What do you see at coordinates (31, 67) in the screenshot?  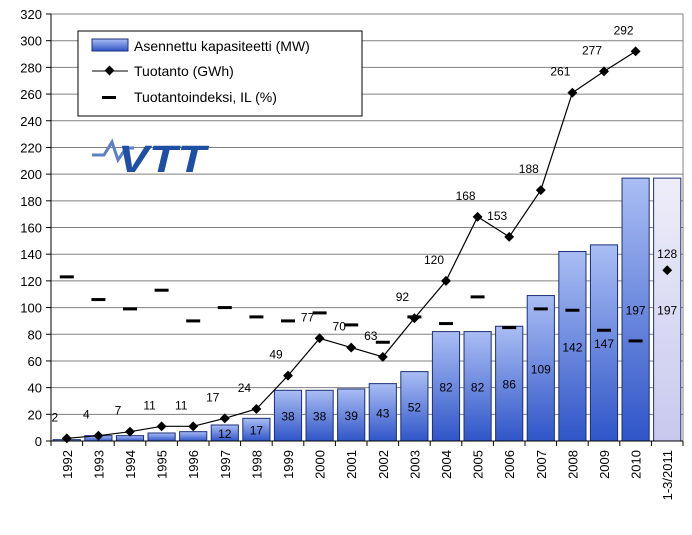 I see `y-tick-label: 280` at bounding box center [31, 67].